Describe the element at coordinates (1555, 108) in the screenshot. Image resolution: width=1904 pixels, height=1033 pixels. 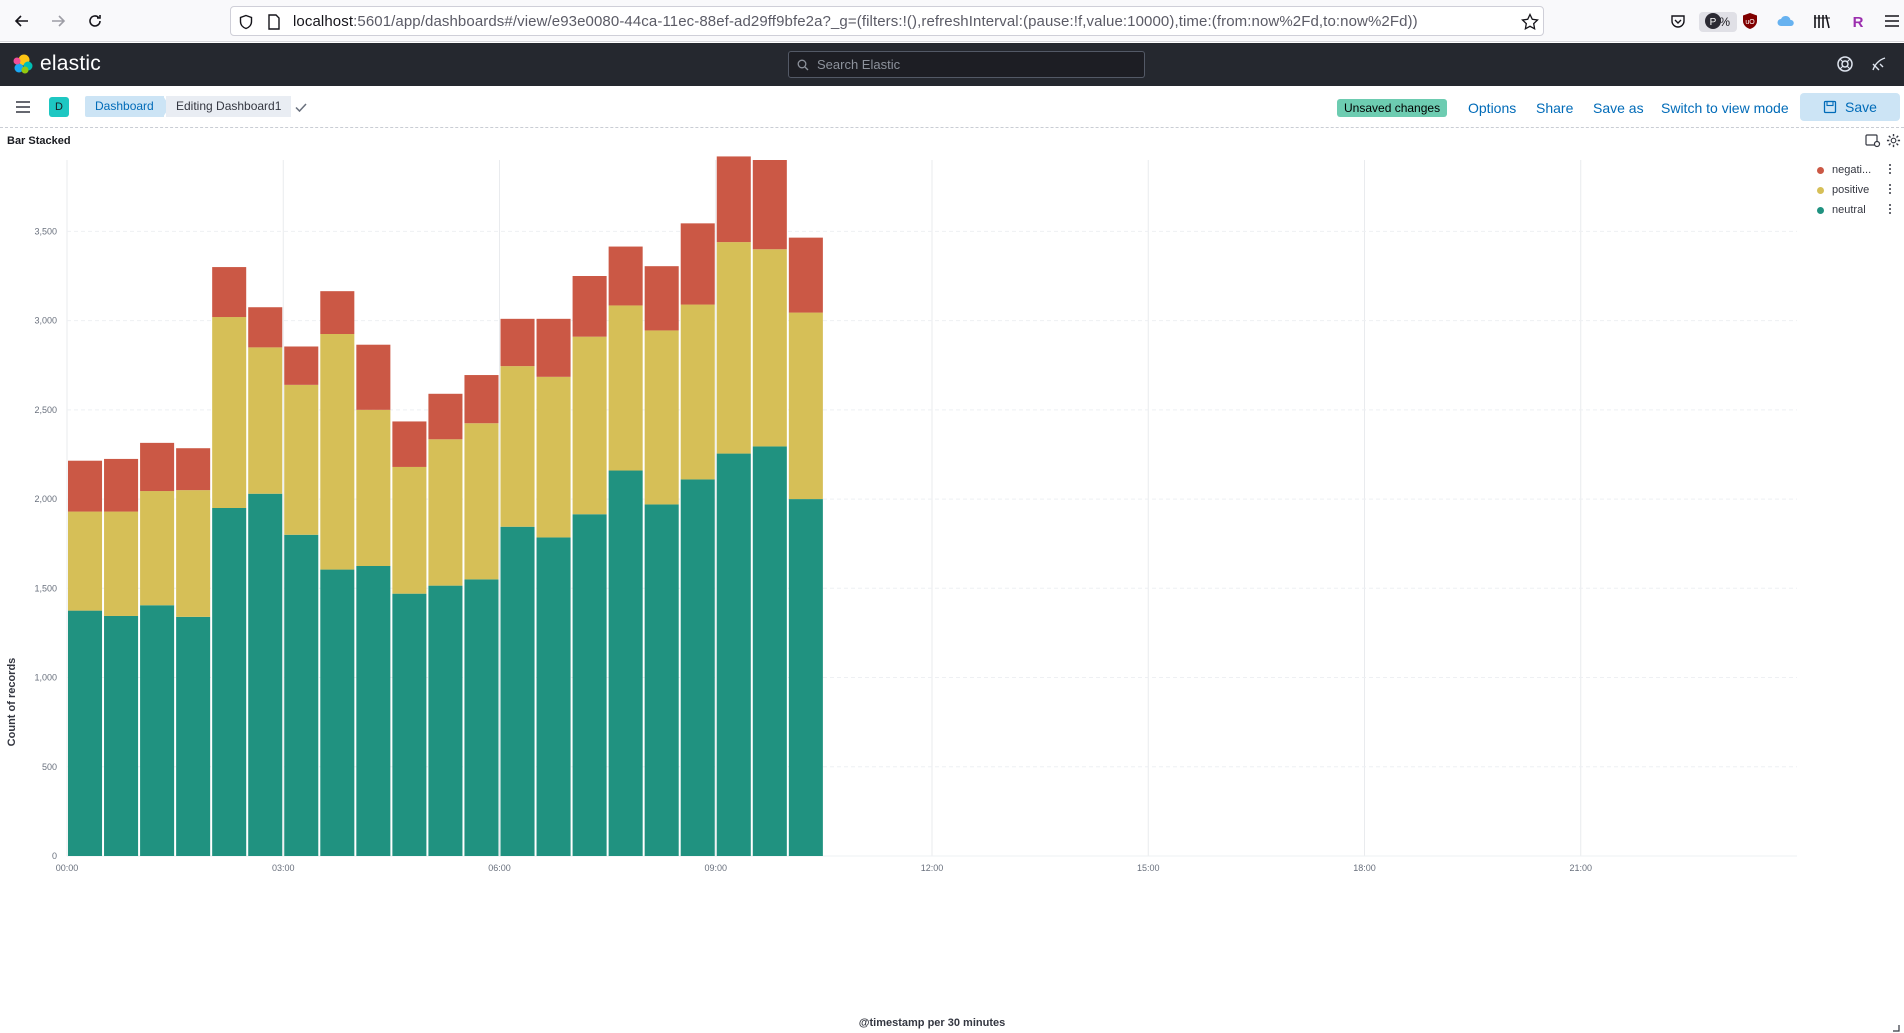
I see `share-button: Share` at that location.